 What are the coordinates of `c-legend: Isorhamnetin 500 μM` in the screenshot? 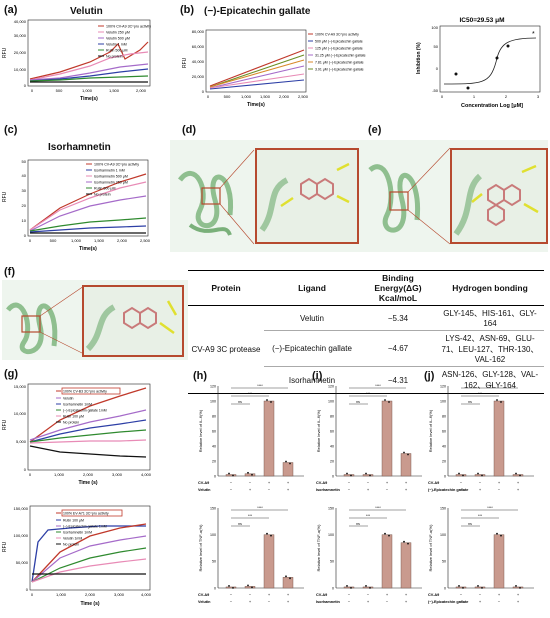 It's located at (111, 177).